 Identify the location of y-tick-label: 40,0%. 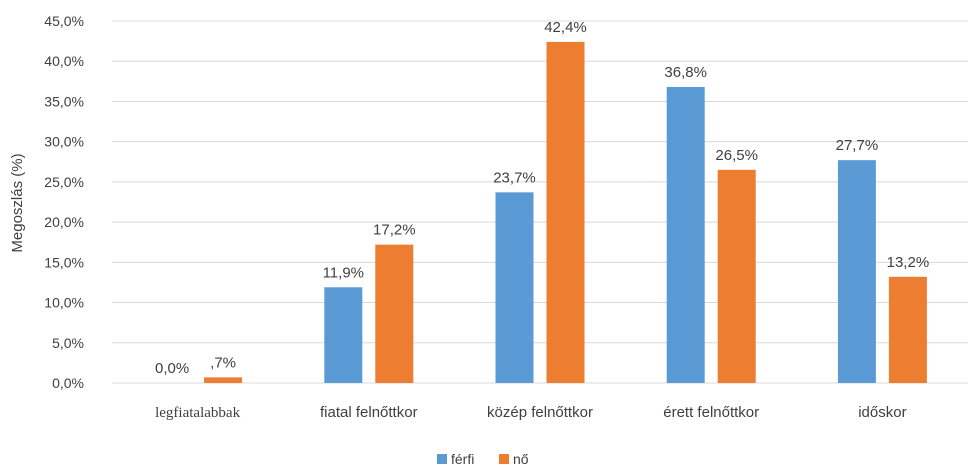
(64, 61).